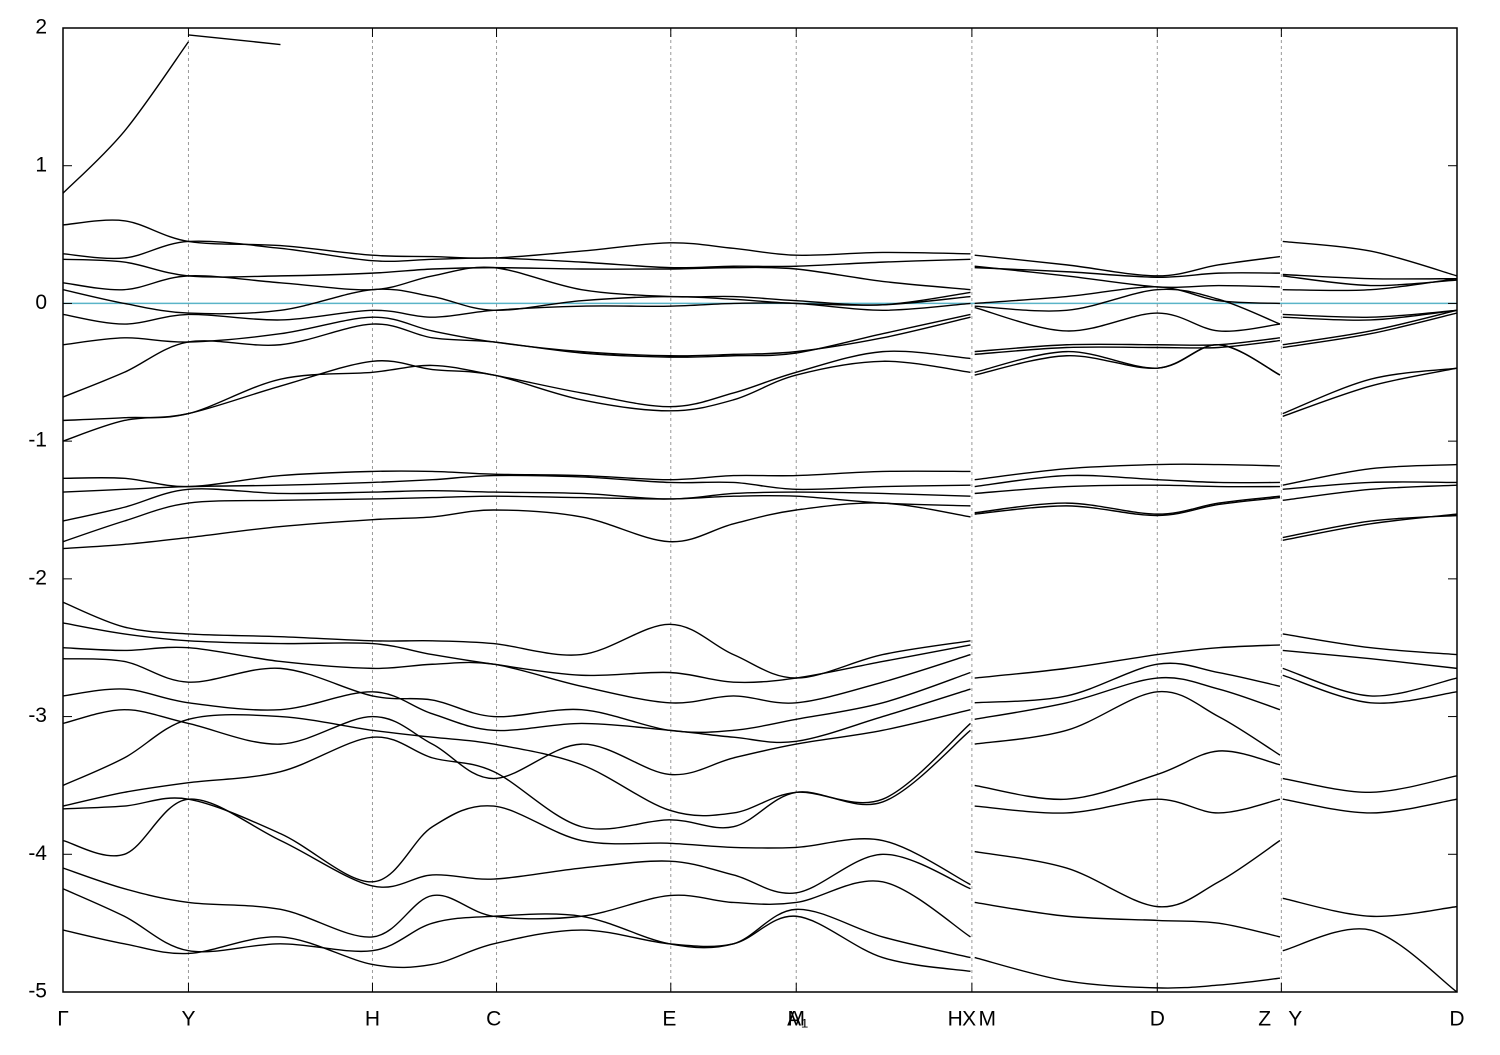 This screenshot has height=1055, width=1500. What do you see at coordinates (37, 715) in the screenshot?
I see `y-tick-label: -3` at bounding box center [37, 715].